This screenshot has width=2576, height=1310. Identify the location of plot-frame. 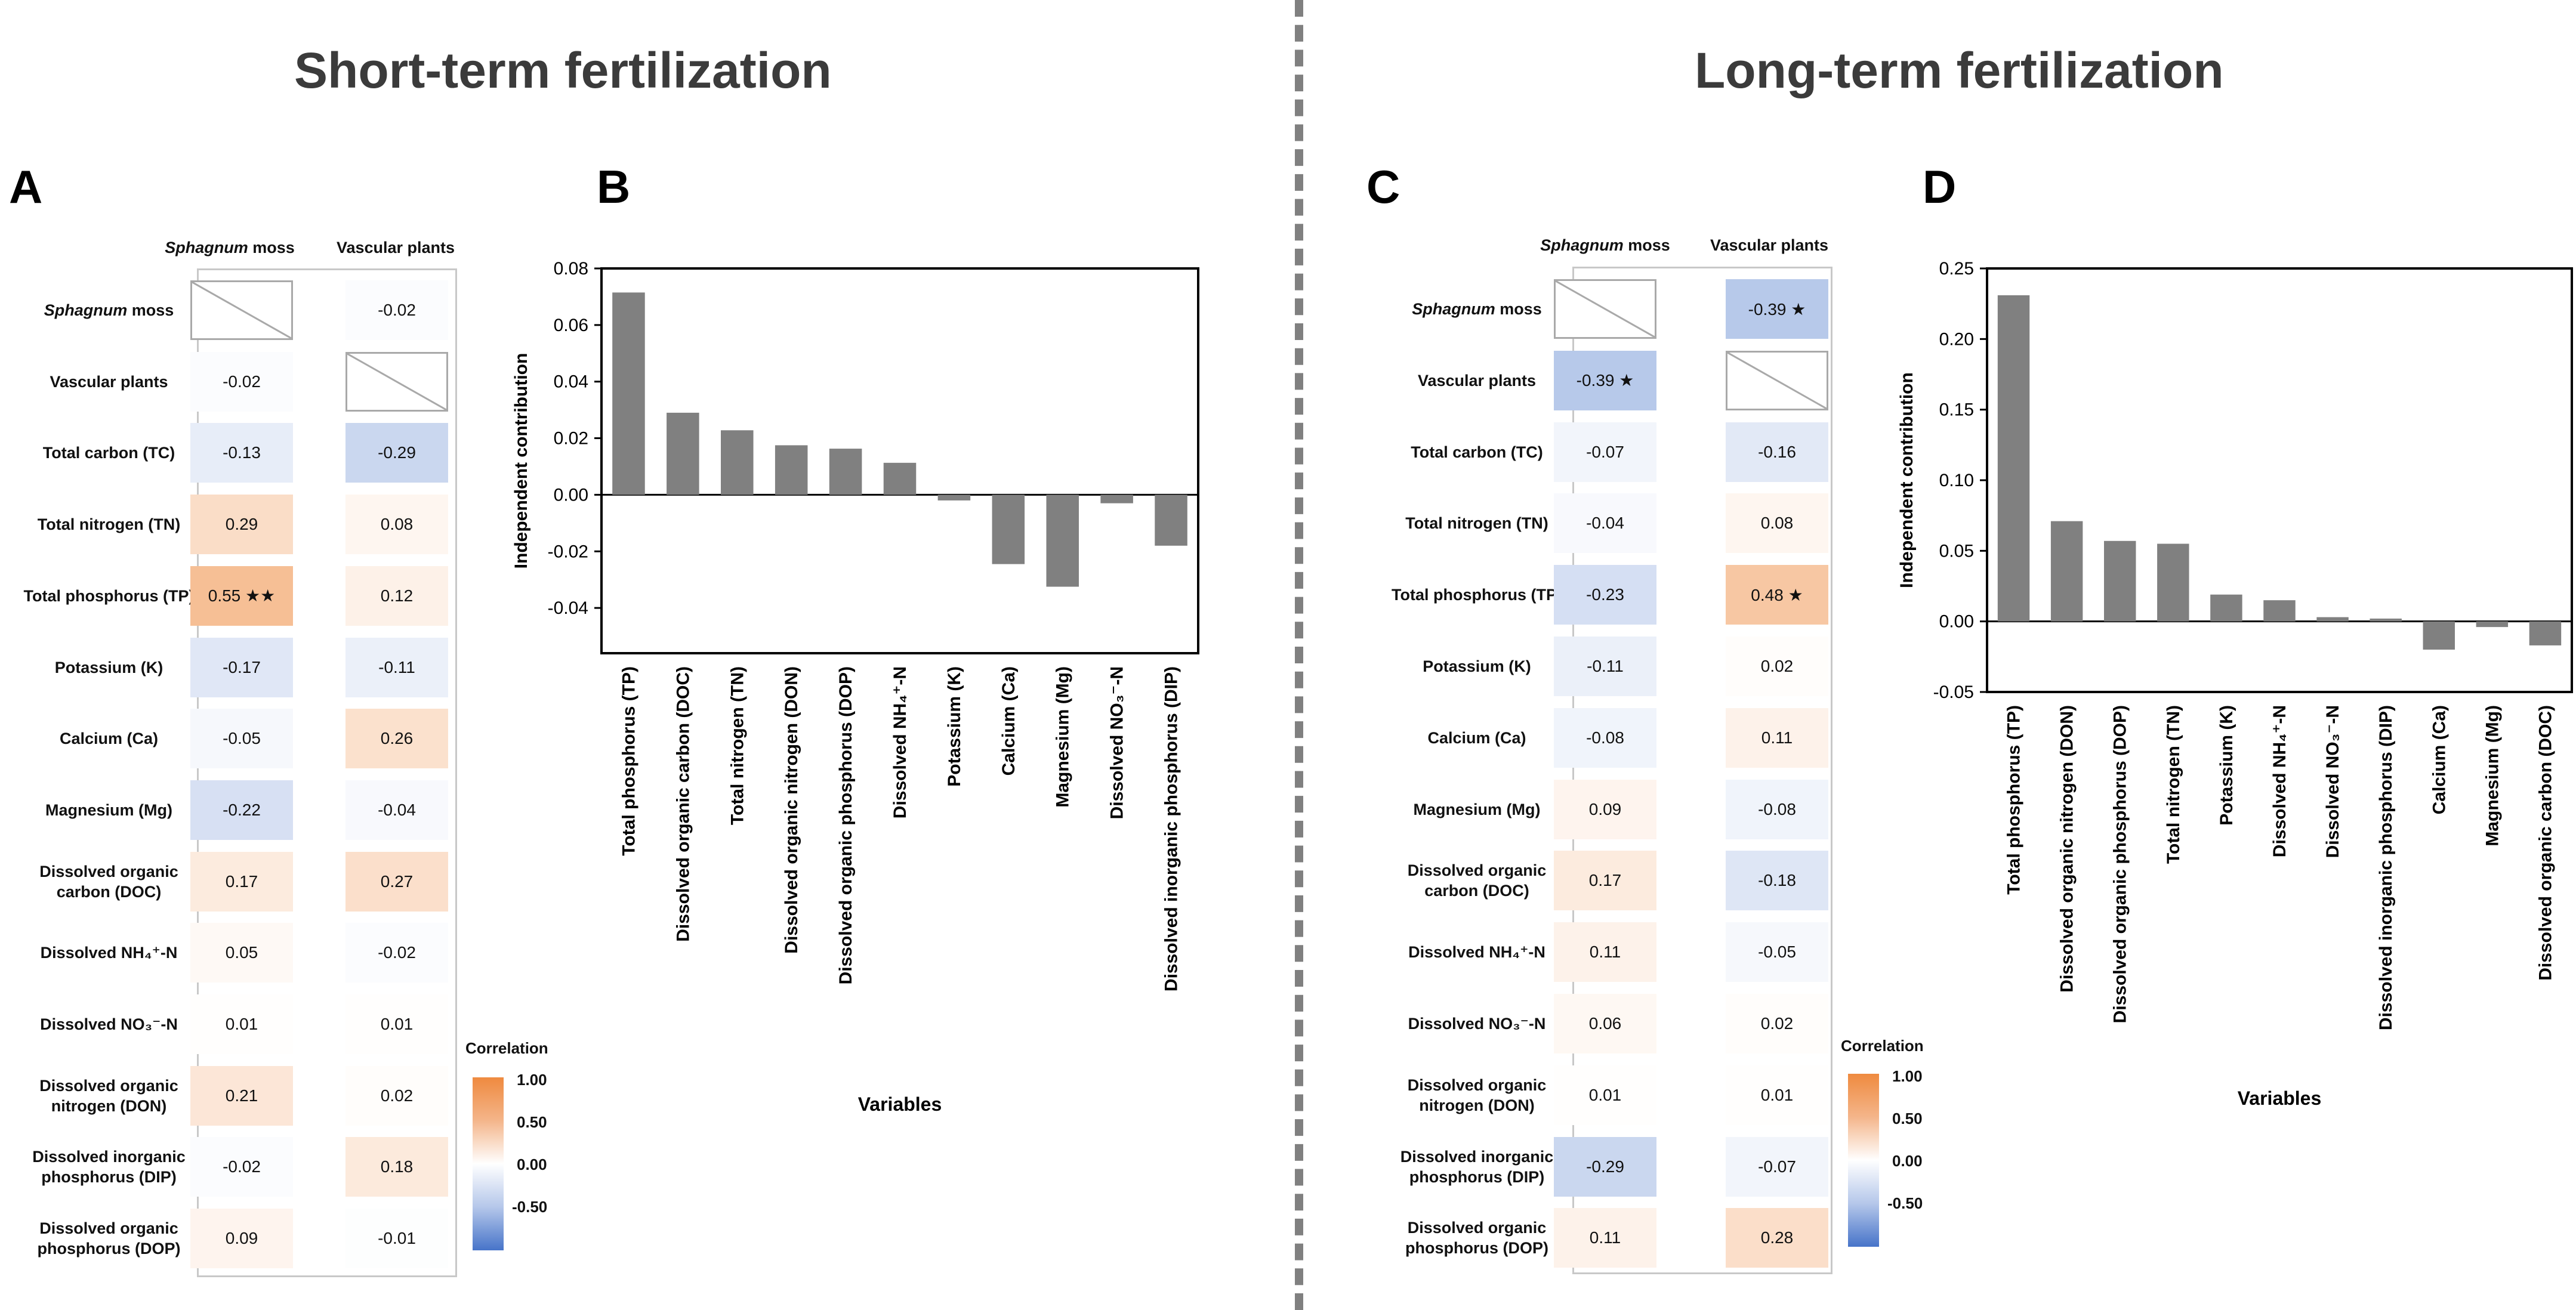
(2279, 480).